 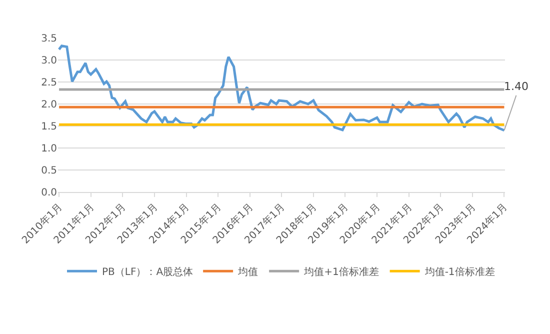 What do you see at coordinates (49, 105) in the screenshot?
I see `y-tick-label: 2.0` at bounding box center [49, 105].